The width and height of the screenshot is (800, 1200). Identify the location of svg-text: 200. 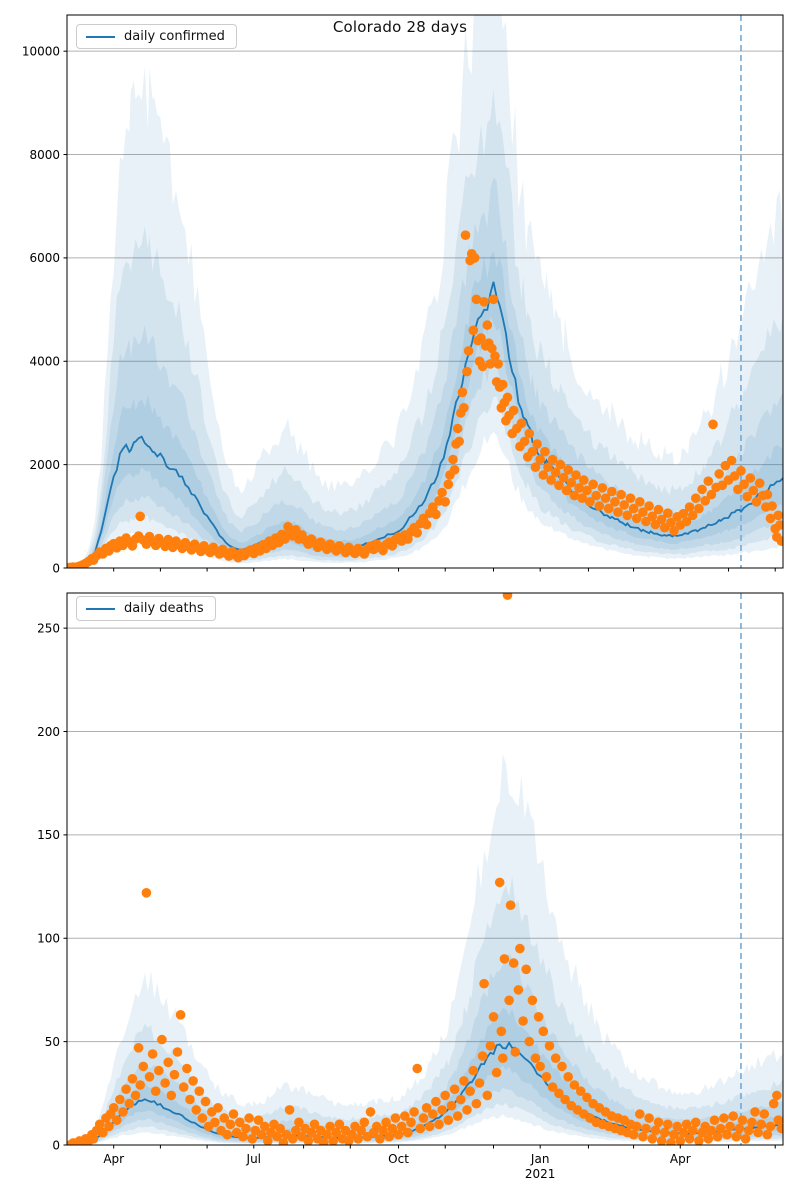
(48, 732).